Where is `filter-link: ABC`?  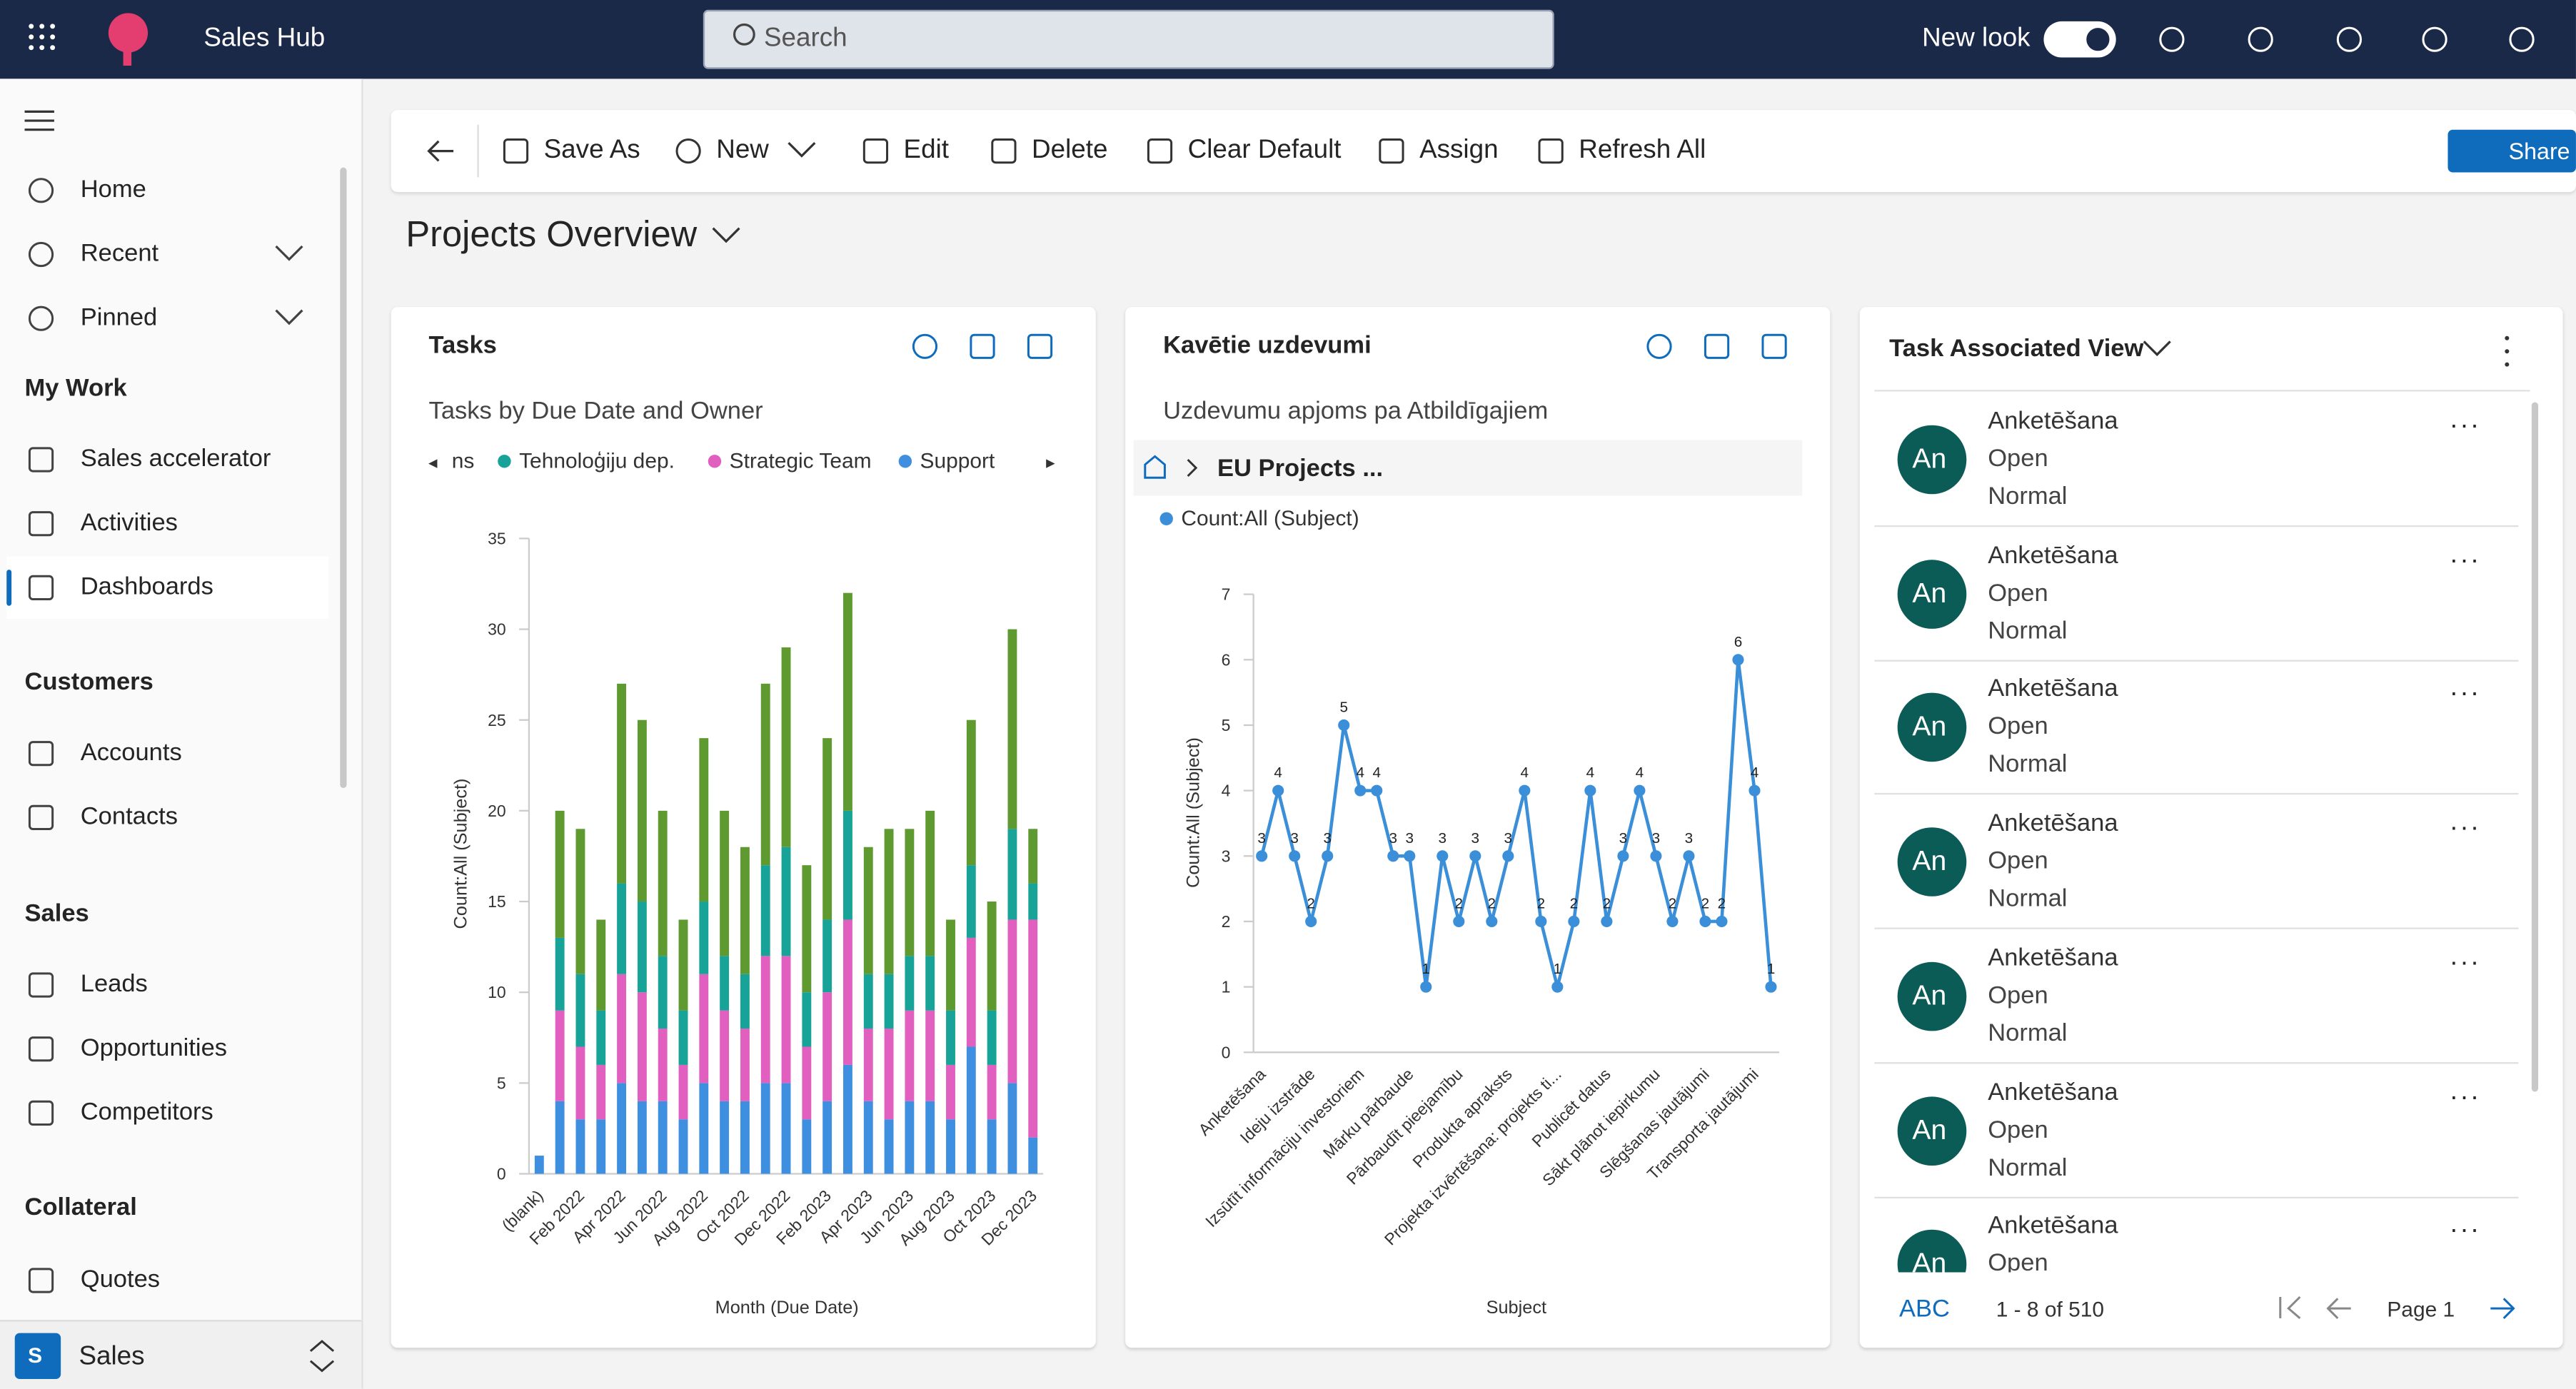
filter-link: ABC is located at coordinates (1924, 1309).